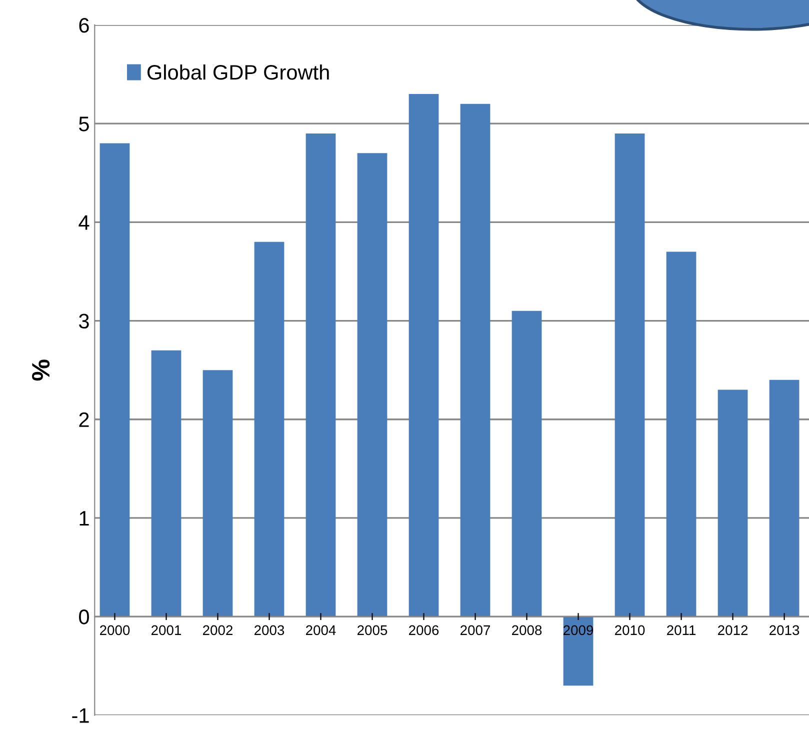  What do you see at coordinates (217, 630) in the screenshot?
I see `x-tick-label: 2002` at bounding box center [217, 630].